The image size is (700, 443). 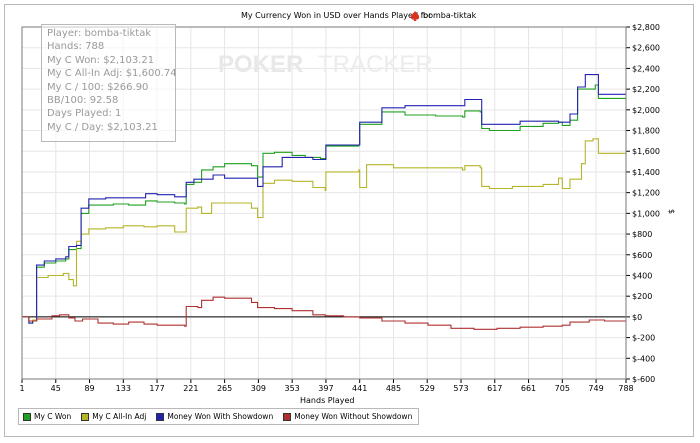 What do you see at coordinates (190, 388) in the screenshot?
I see `x-tick-label: 221` at bounding box center [190, 388].